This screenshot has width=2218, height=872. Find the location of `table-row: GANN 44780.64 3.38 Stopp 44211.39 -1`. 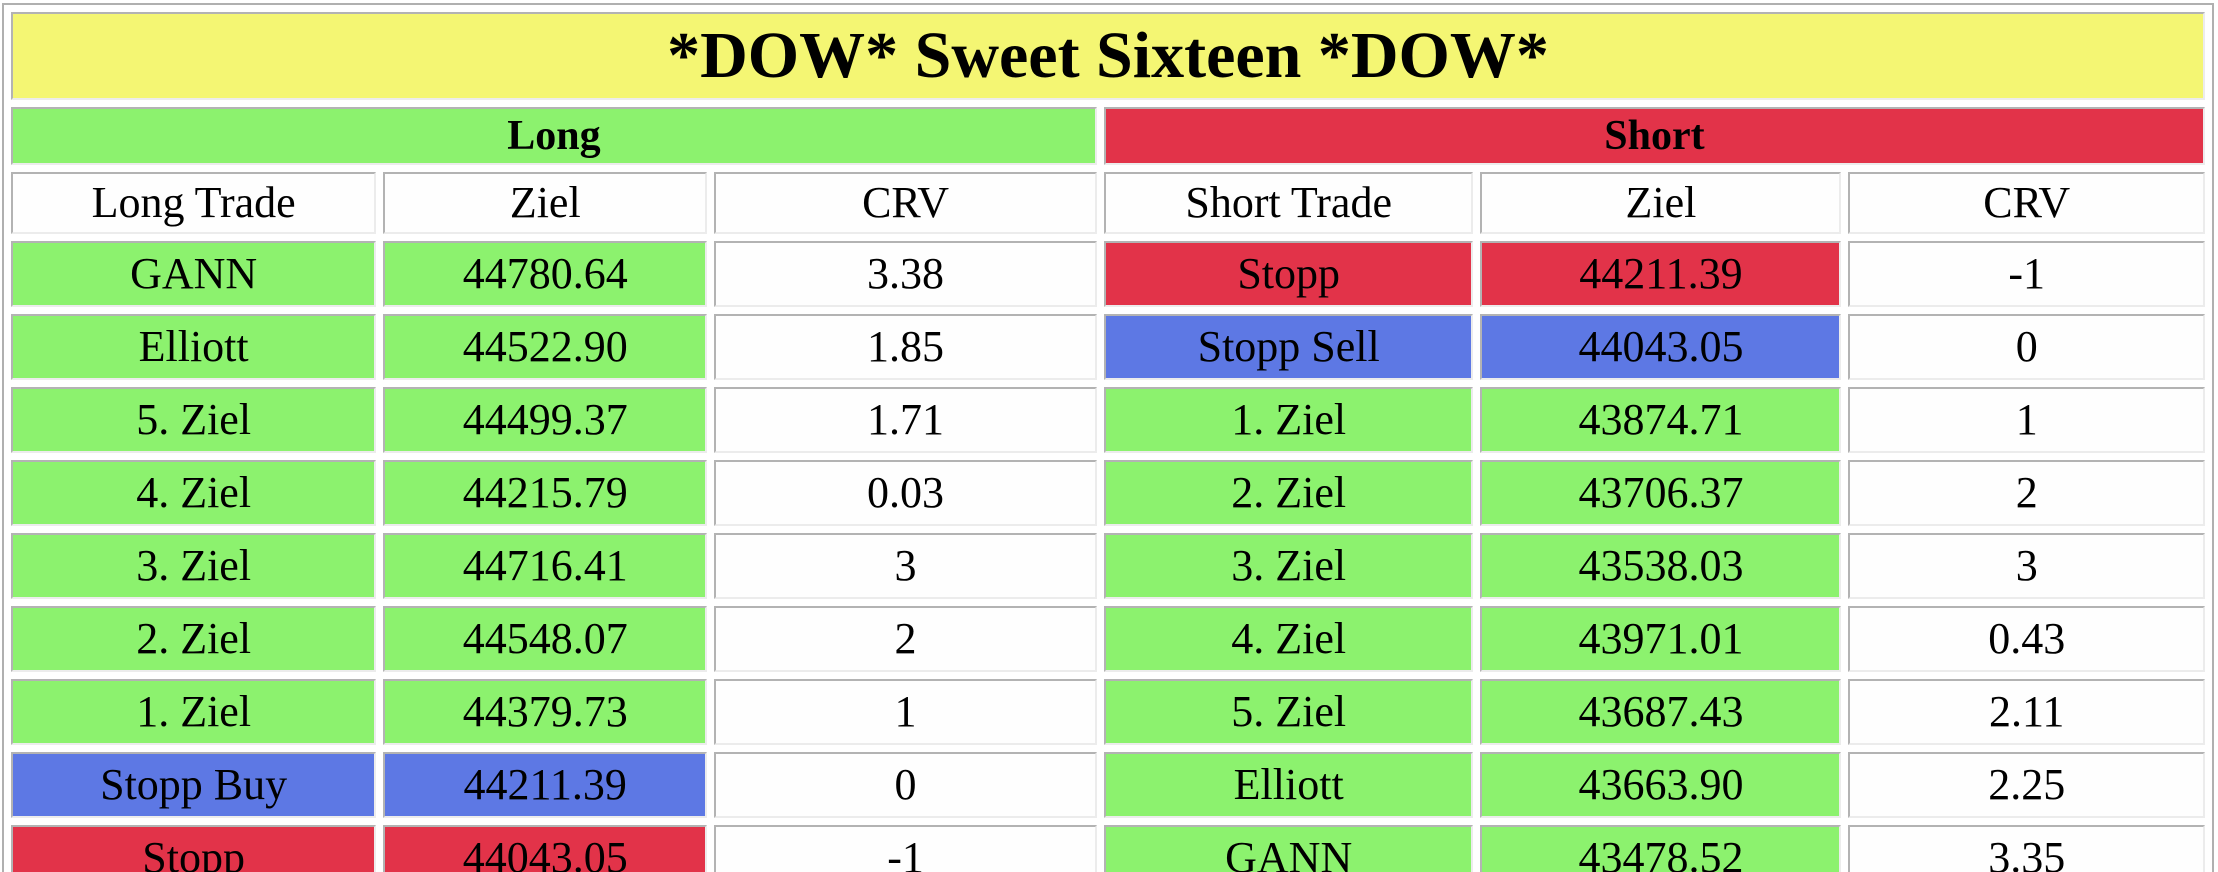

table-row: GANN 44780.64 3.38 Stopp 44211.39 -1 is located at coordinates (1108, 274).